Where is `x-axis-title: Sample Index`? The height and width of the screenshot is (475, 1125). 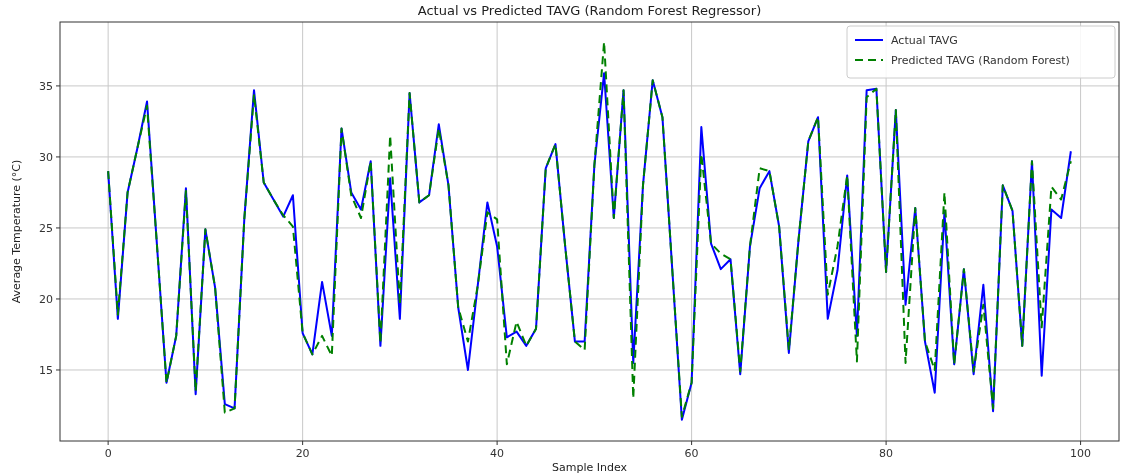 x-axis-title: Sample Index is located at coordinates (589, 467).